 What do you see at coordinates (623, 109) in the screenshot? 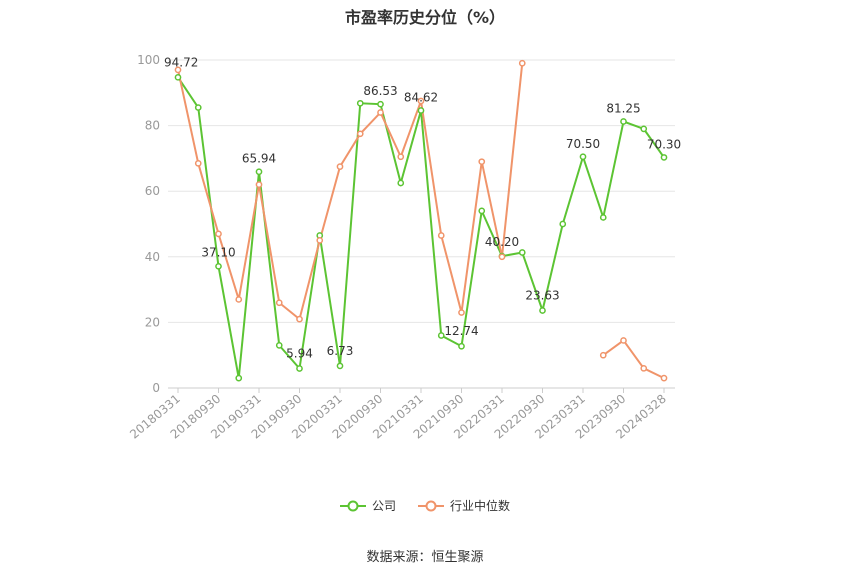
I see `data-label: 81.25` at bounding box center [623, 109].